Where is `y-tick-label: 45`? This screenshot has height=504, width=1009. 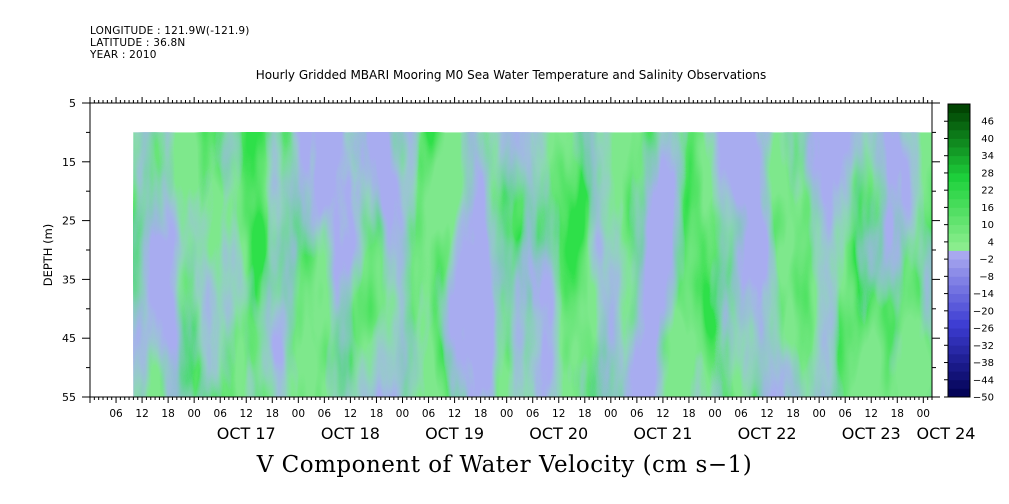 y-tick-label: 45 is located at coordinates (69, 338).